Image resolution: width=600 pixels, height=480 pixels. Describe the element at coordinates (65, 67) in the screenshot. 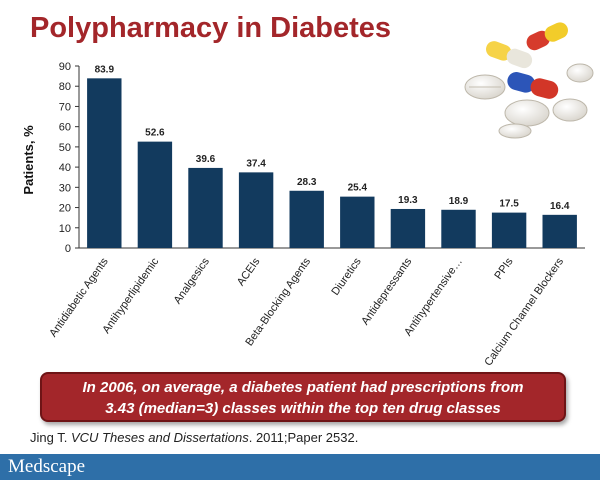

I see `y-tick-label: 90` at that location.